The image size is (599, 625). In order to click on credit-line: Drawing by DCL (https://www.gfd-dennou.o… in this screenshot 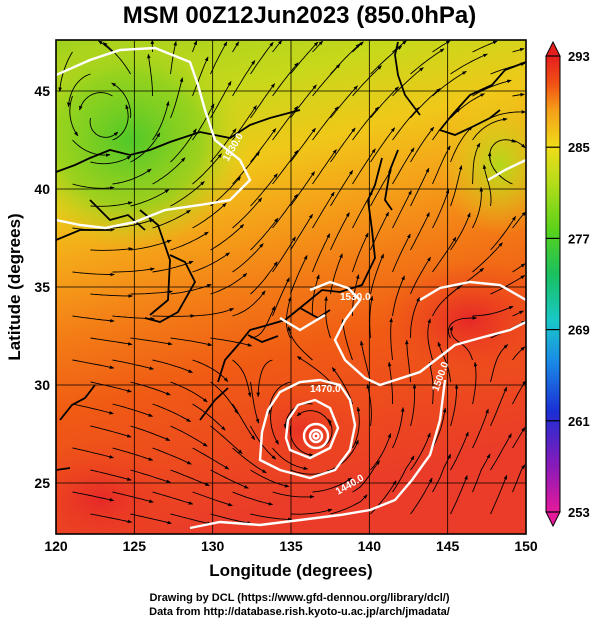, I will do `click(299, 598)`.